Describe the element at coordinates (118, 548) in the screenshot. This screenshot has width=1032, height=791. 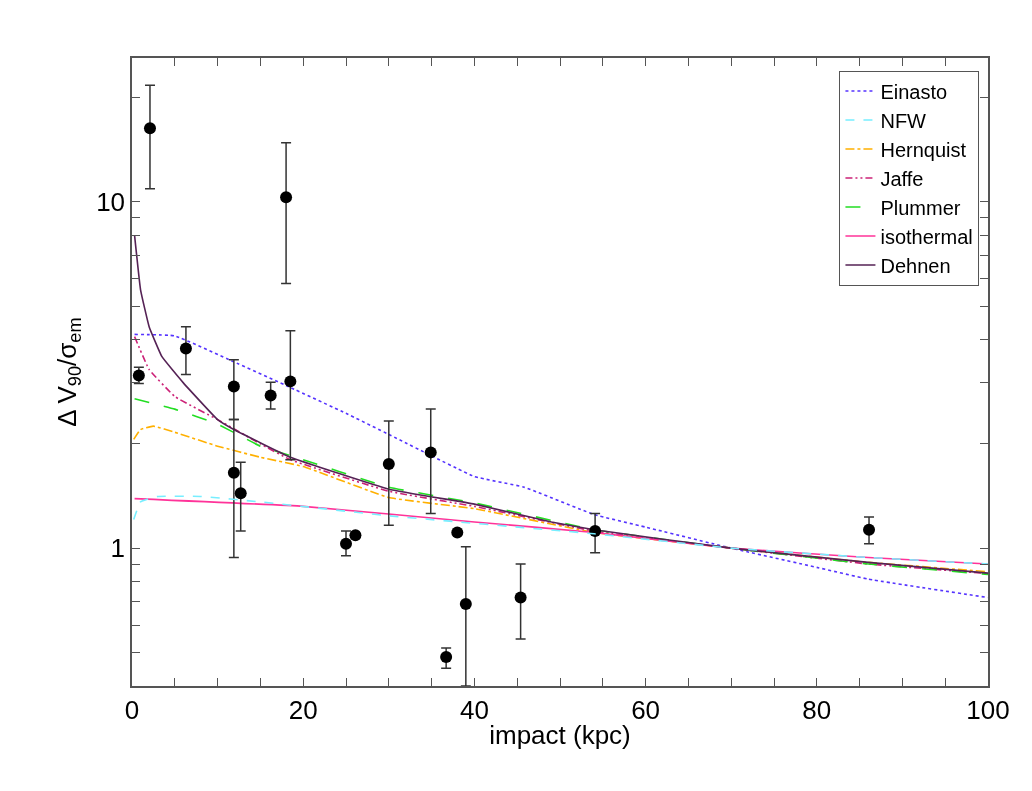
I see `y-tick-label: 1` at that location.